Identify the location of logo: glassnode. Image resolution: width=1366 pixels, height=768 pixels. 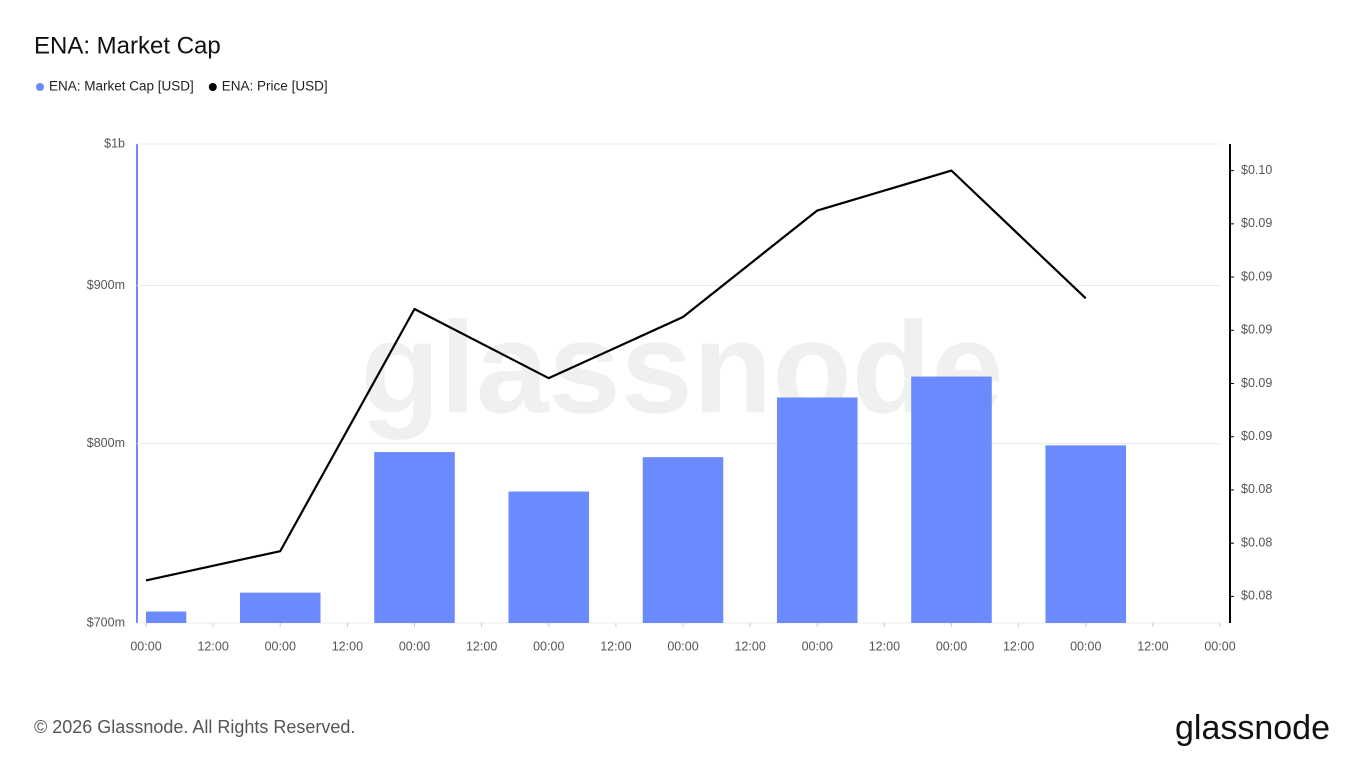
(1252, 728).